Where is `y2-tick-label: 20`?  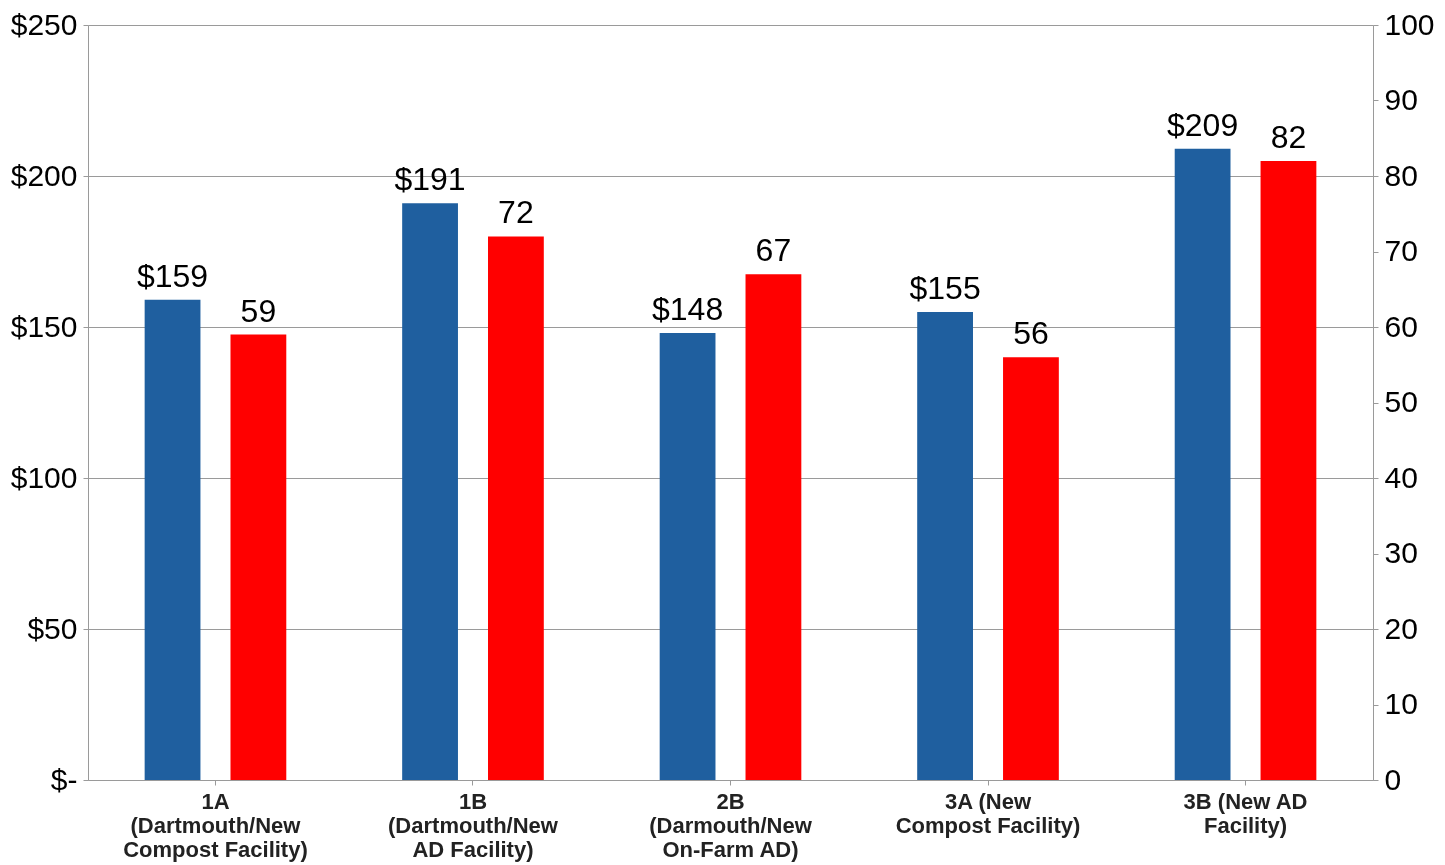 y2-tick-label: 20 is located at coordinates (1401, 628).